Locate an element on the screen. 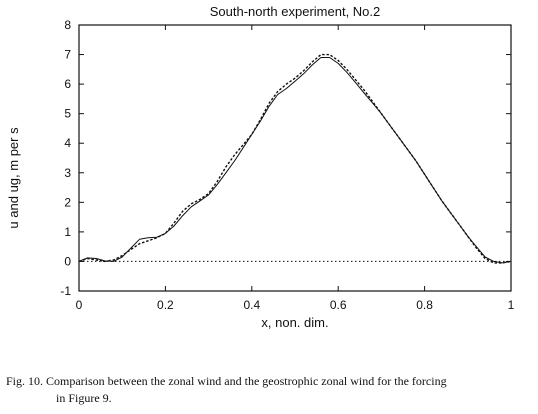  y-tick-label: 5 is located at coordinates (67, 114).